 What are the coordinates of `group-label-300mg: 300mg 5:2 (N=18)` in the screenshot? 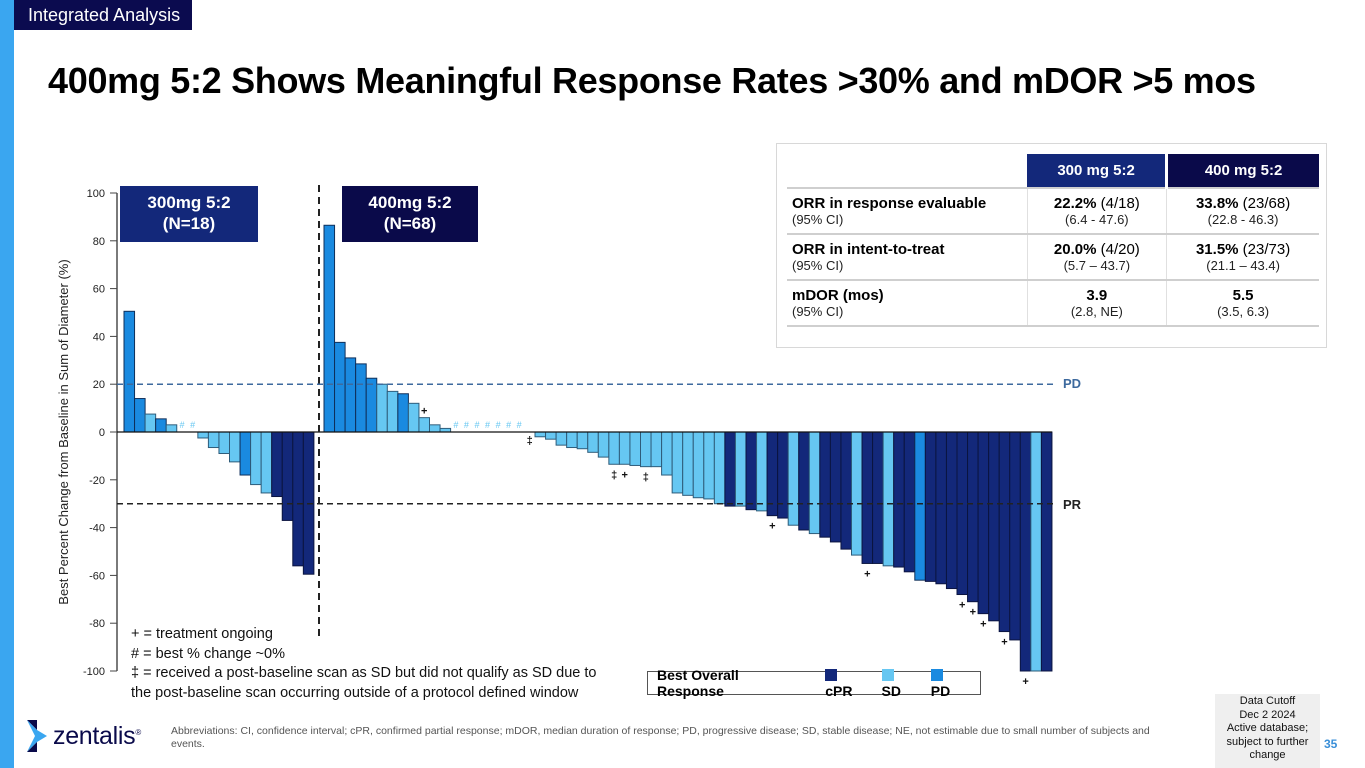 It's located at (189, 214).